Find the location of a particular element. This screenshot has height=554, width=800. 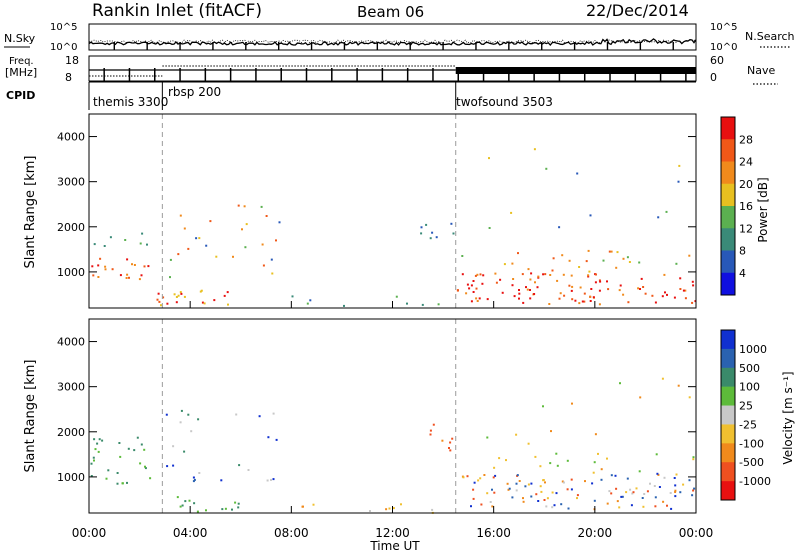

nave-tick-bottom: 0 is located at coordinates (713, 77).